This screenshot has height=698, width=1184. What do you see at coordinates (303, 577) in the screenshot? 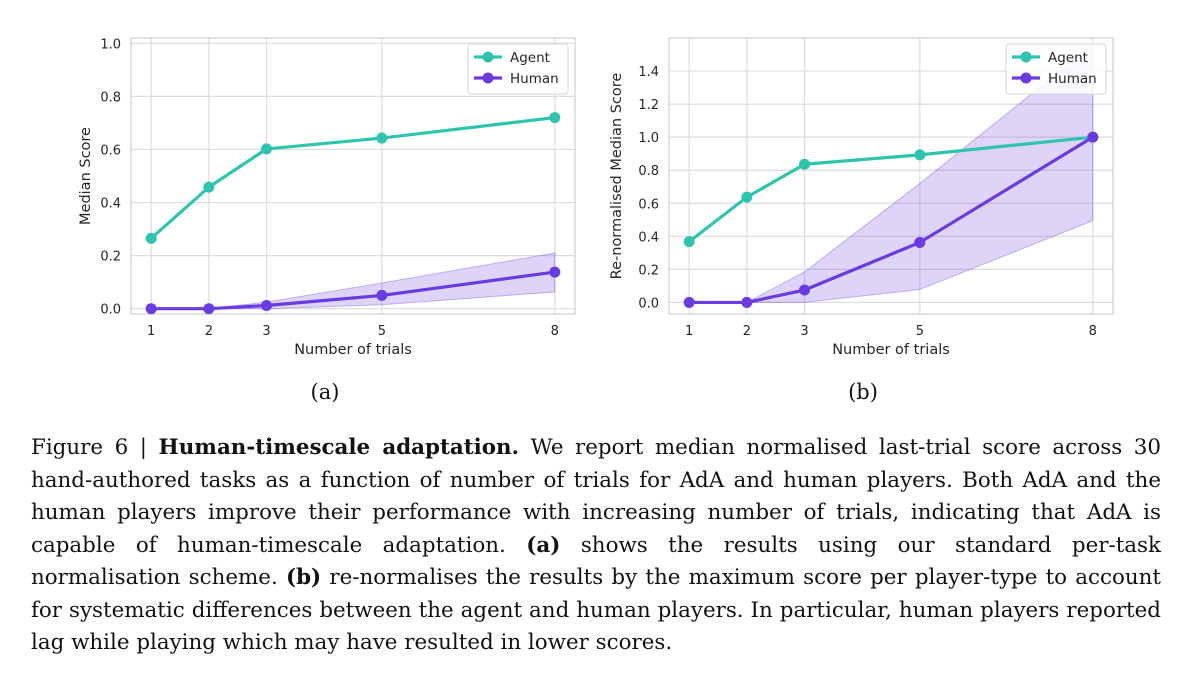
I see `caption-ref-b: (b)` at bounding box center [303, 577].